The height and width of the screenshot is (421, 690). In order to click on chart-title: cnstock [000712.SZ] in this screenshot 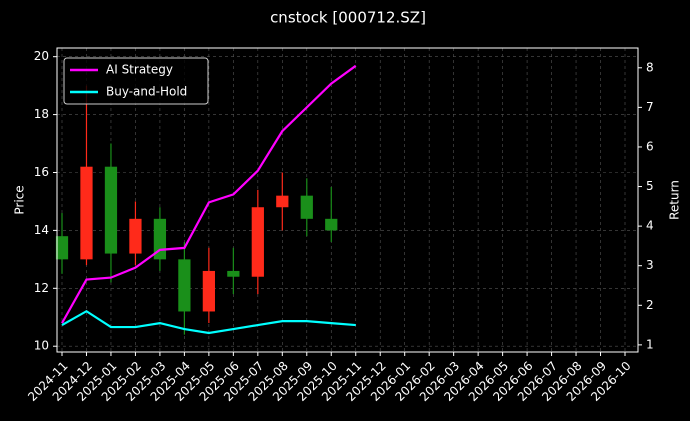, I will do `click(348, 18)`.